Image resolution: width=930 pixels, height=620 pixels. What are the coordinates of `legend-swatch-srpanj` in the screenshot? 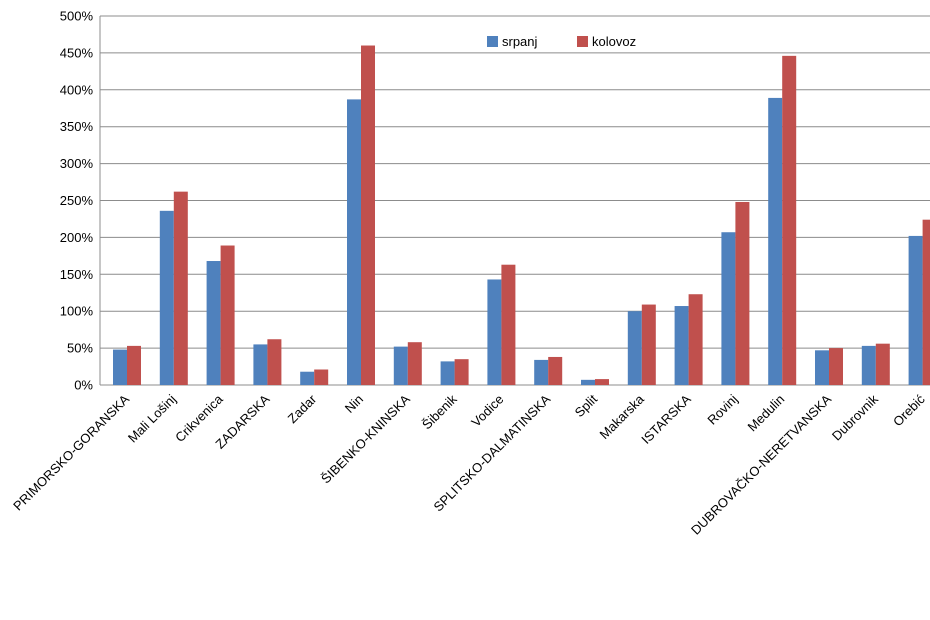 It's located at (492, 41).